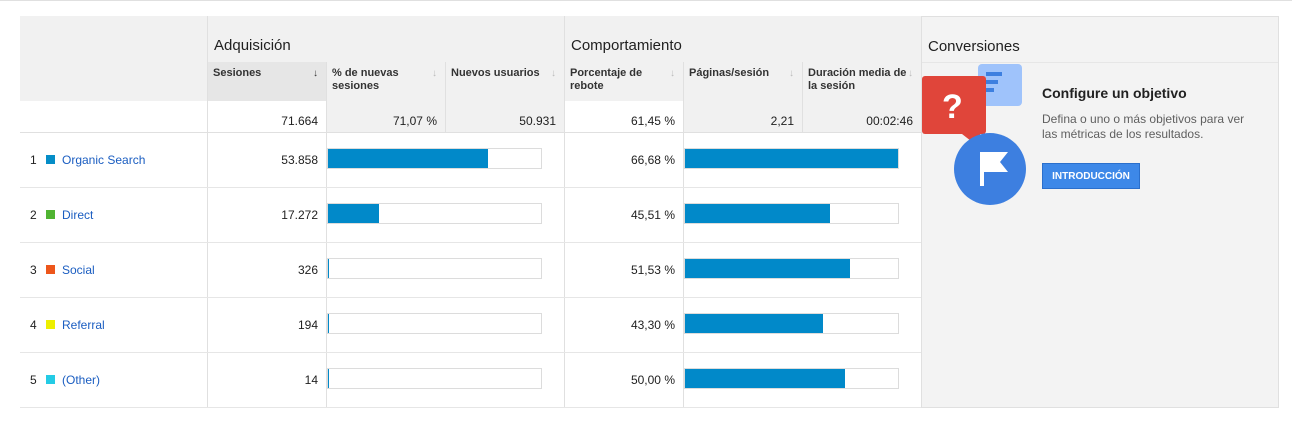 This screenshot has width=1292, height=425. What do you see at coordinates (114, 325) in the screenshot?
I see `row-dimension: 4 Referral` at bounding box center [114, 325].